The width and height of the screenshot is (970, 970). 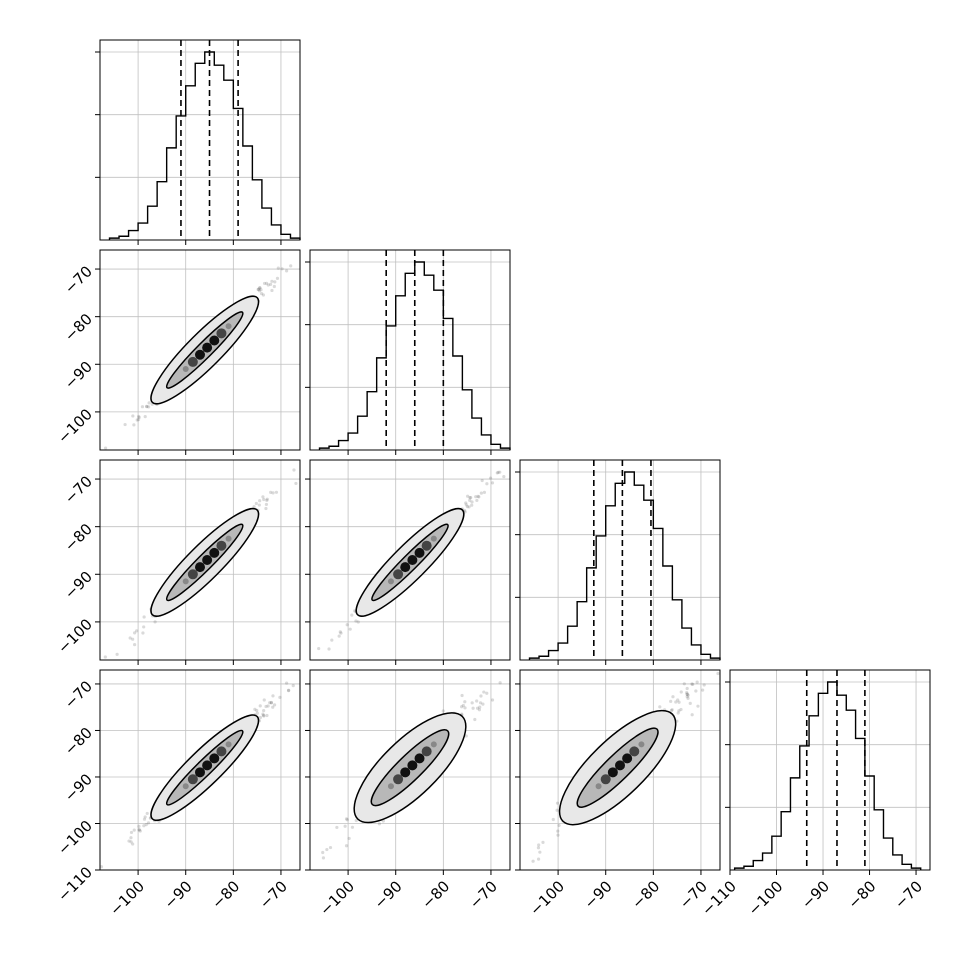 I want to click on histogram-step-line, so click(x=827, y=775).